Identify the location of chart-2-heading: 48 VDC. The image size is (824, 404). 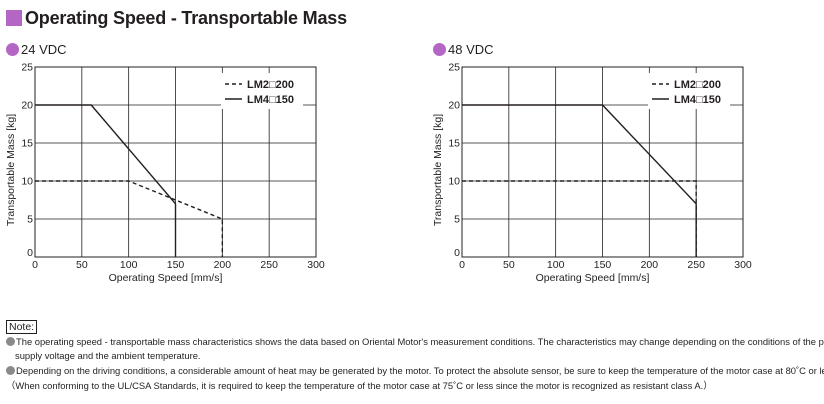
(463, 49).